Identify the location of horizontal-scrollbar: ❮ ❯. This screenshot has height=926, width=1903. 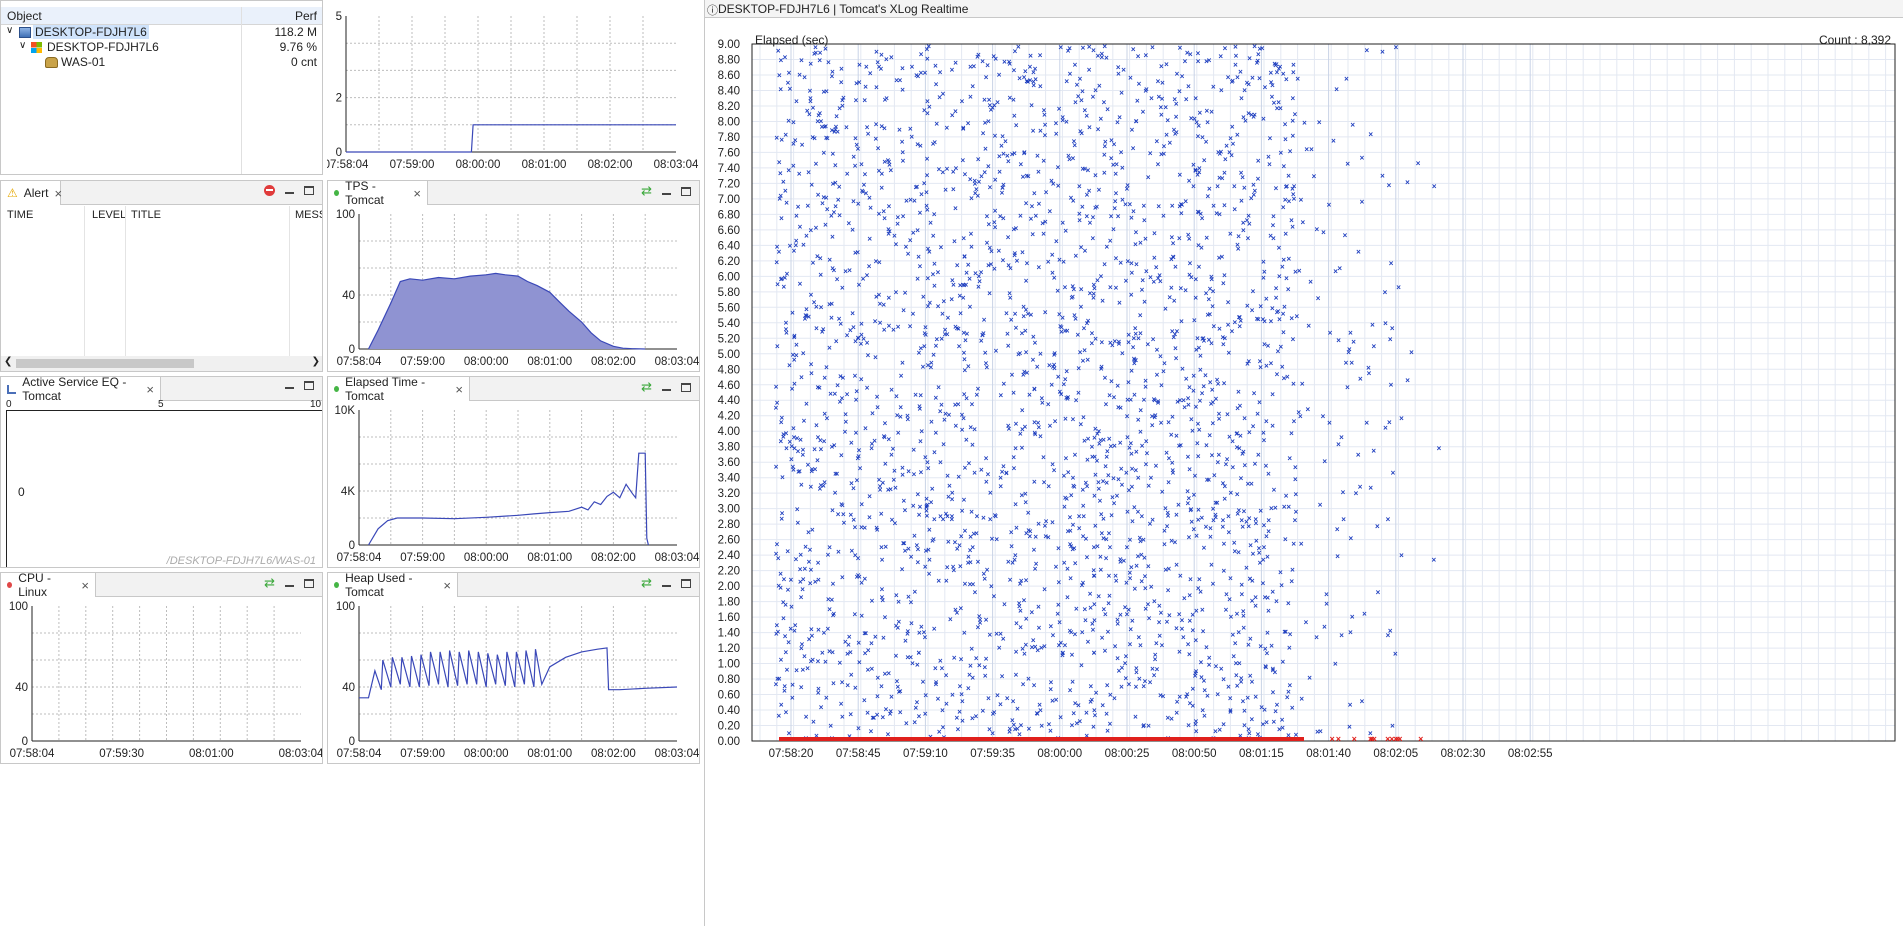
(161, 363).